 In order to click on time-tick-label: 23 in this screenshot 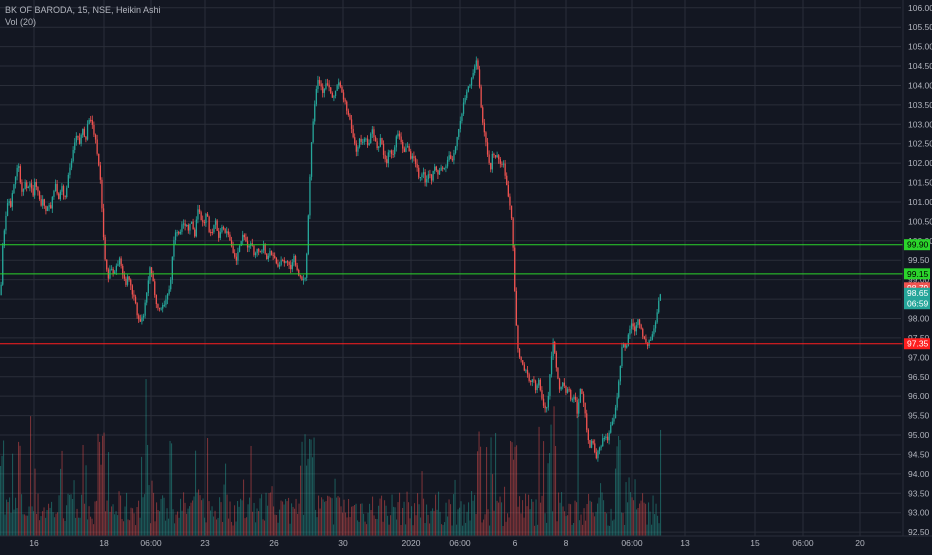, I will do `click(205, 543)`.